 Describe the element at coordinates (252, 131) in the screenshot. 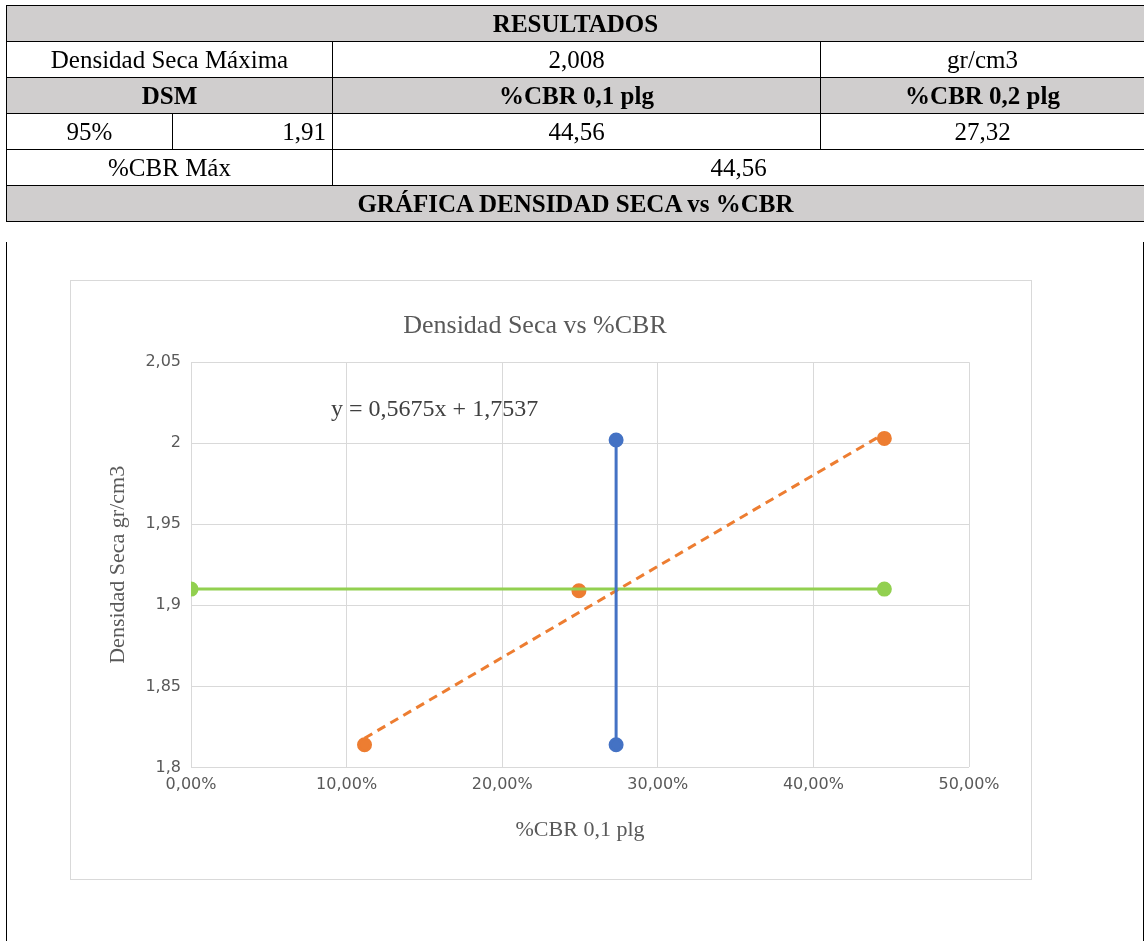

I see `text: 1,91` at that location.